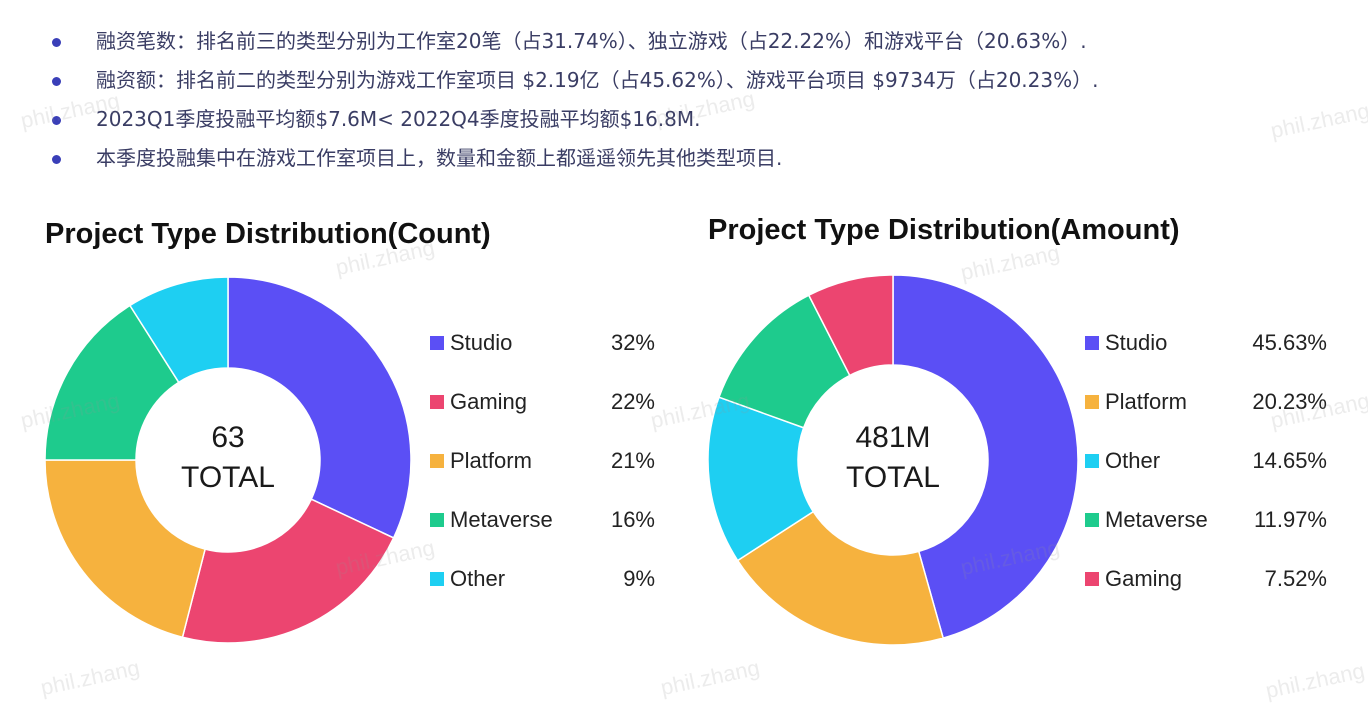 This screenshot has width=1368, height=704. I want to click on data-label: 21%, so click(632, 460).